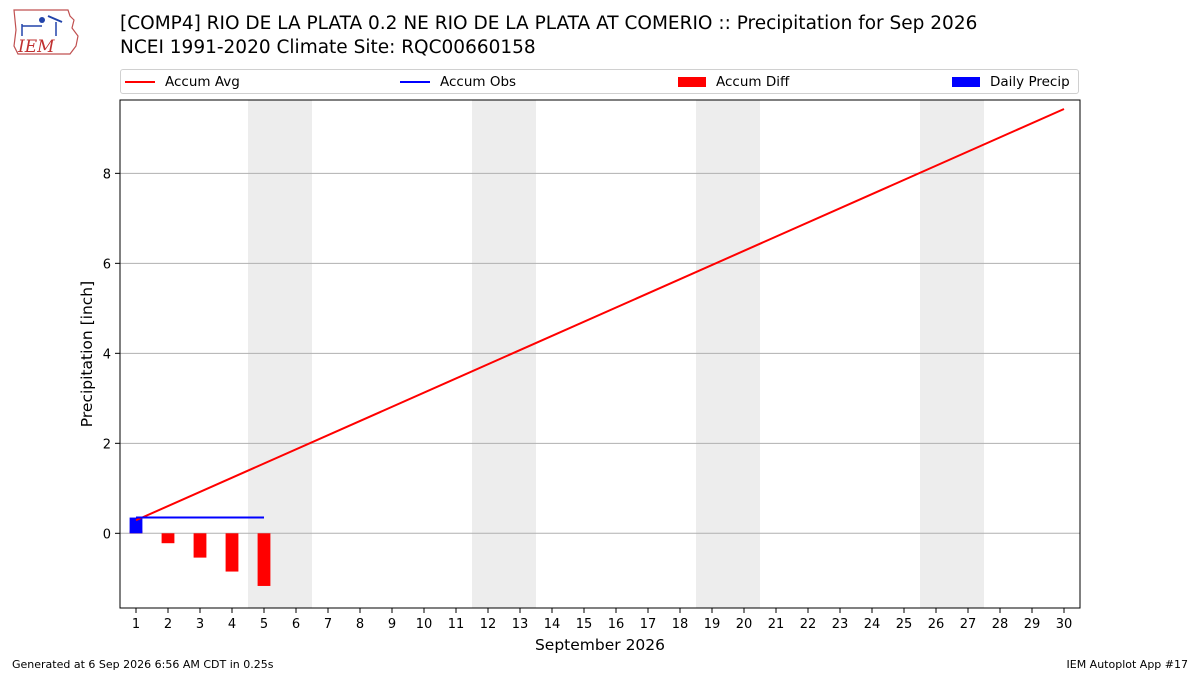 This screenshot has width=1200, height=675. Describe the element at coordinates (966, 82) in the screenshot. I see `legend-swatch-daily-precip` at that location.